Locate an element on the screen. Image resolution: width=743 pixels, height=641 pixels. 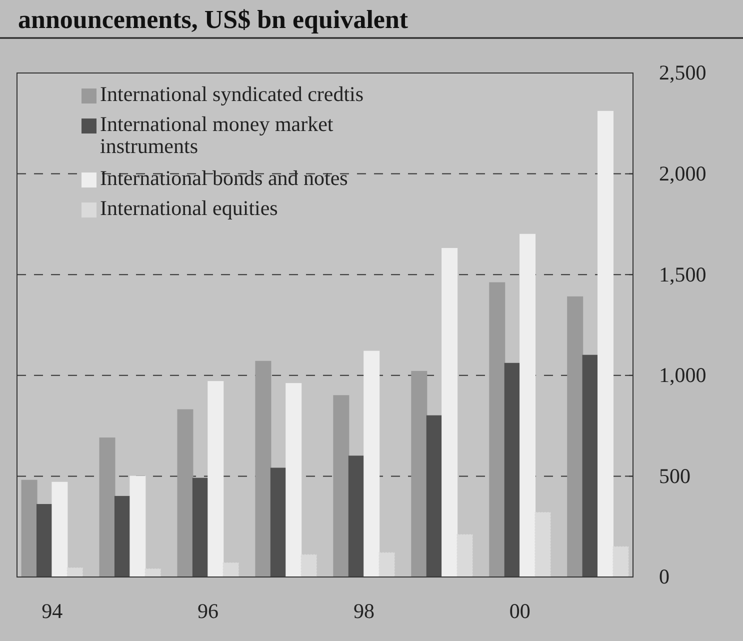
legend-label: International syndicated credtis is located at coordinates (232, 94).